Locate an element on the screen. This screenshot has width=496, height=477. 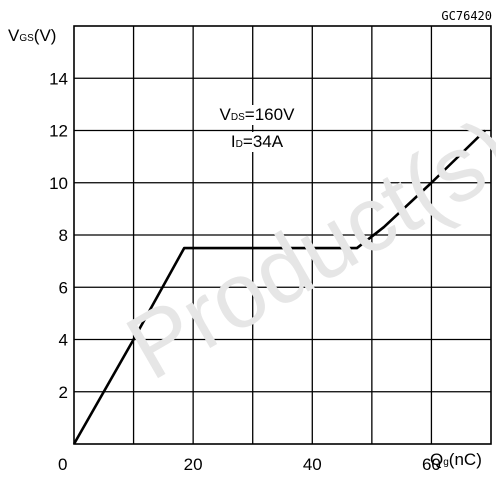
y-tick-label: 14 is located at coordinates (58, 78).